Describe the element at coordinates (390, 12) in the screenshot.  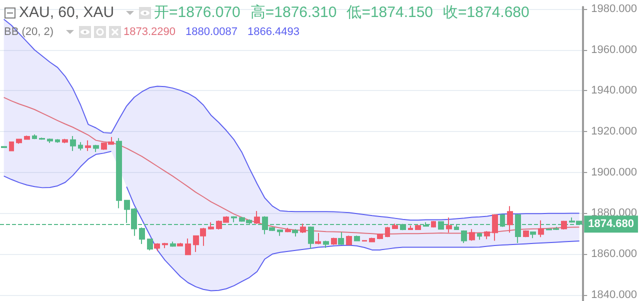
I see `annotation: 低=1874.150` at that location.